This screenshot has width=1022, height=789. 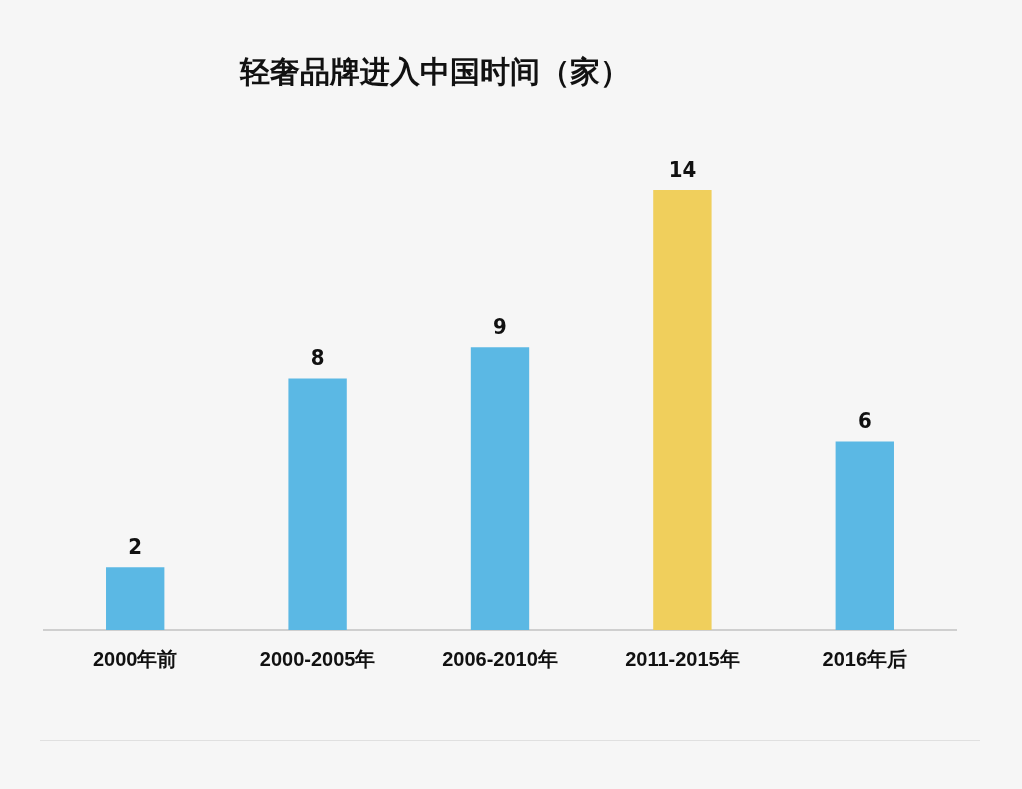 What do you see at coordinates (317, 358) in the screenshot?
I see `data-label: 8` at bounding box center [317, 358].